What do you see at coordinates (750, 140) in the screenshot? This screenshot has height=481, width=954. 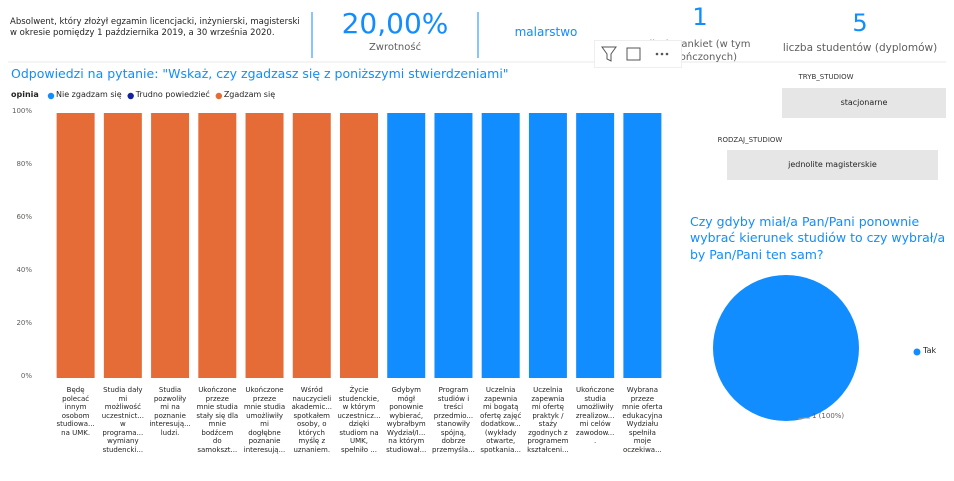 I see `slicer-title: RODZAJ_STUDIOW` at bounding box center [750, 140].